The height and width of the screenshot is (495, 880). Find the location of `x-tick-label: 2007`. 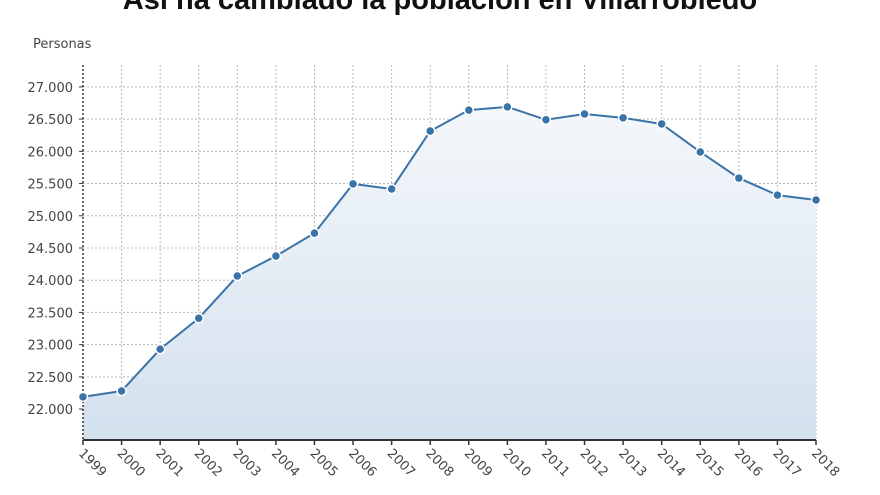

x-tick-label: 2007 is located at coordinates (401, 463).